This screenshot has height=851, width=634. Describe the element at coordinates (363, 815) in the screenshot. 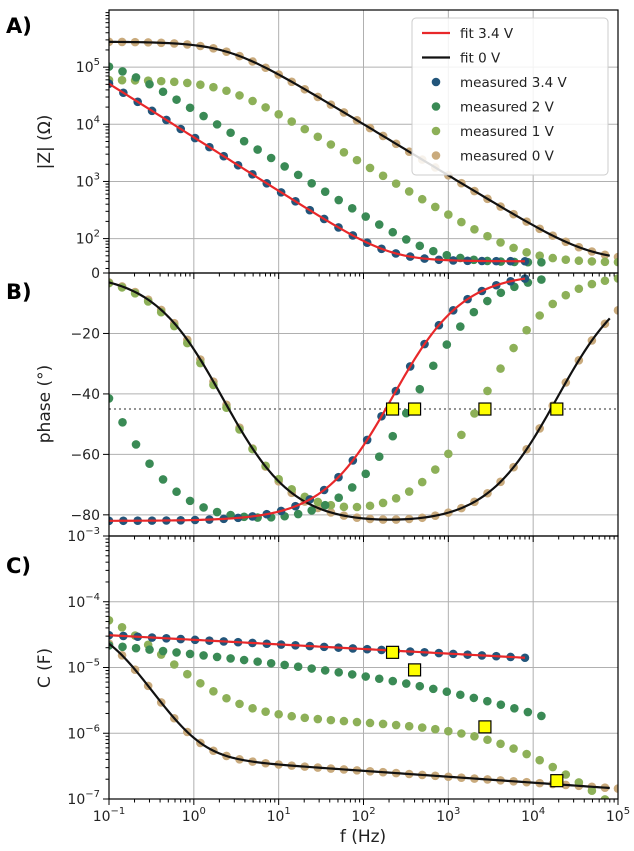

I see `x-tick-label: 10²` at that location.